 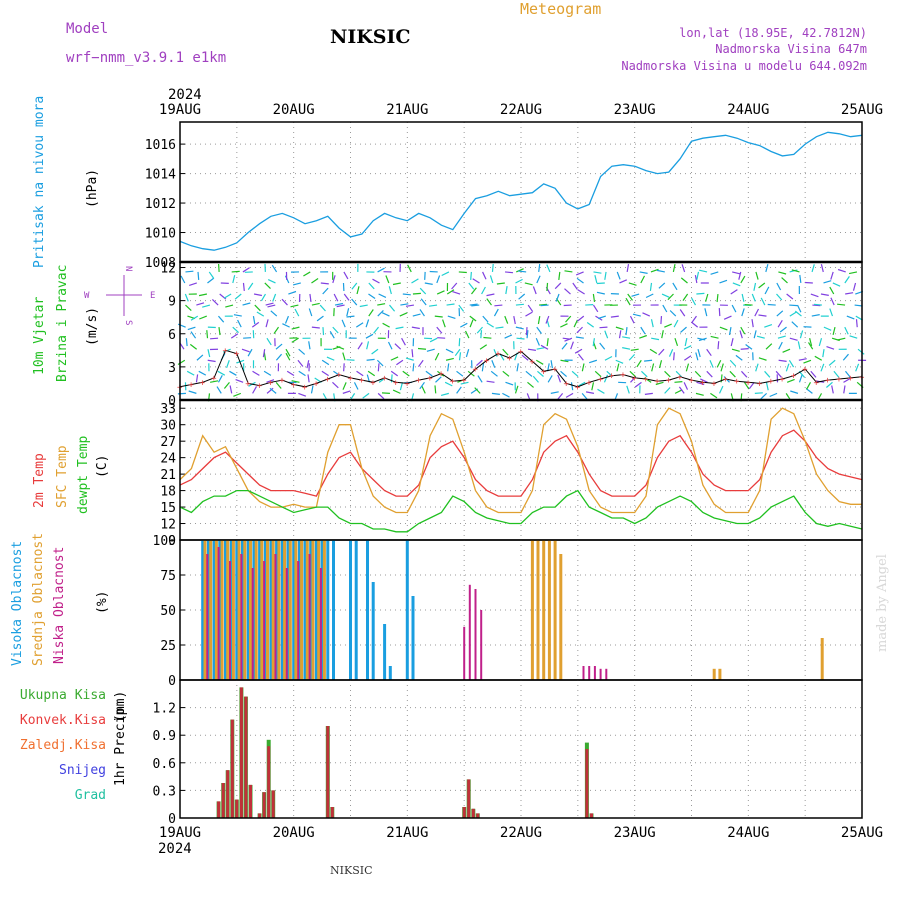 What do you see at coordinates (882, 603) in the screenshot?
I see `credit-label: made by Angel` at bounding box center [882, 603].